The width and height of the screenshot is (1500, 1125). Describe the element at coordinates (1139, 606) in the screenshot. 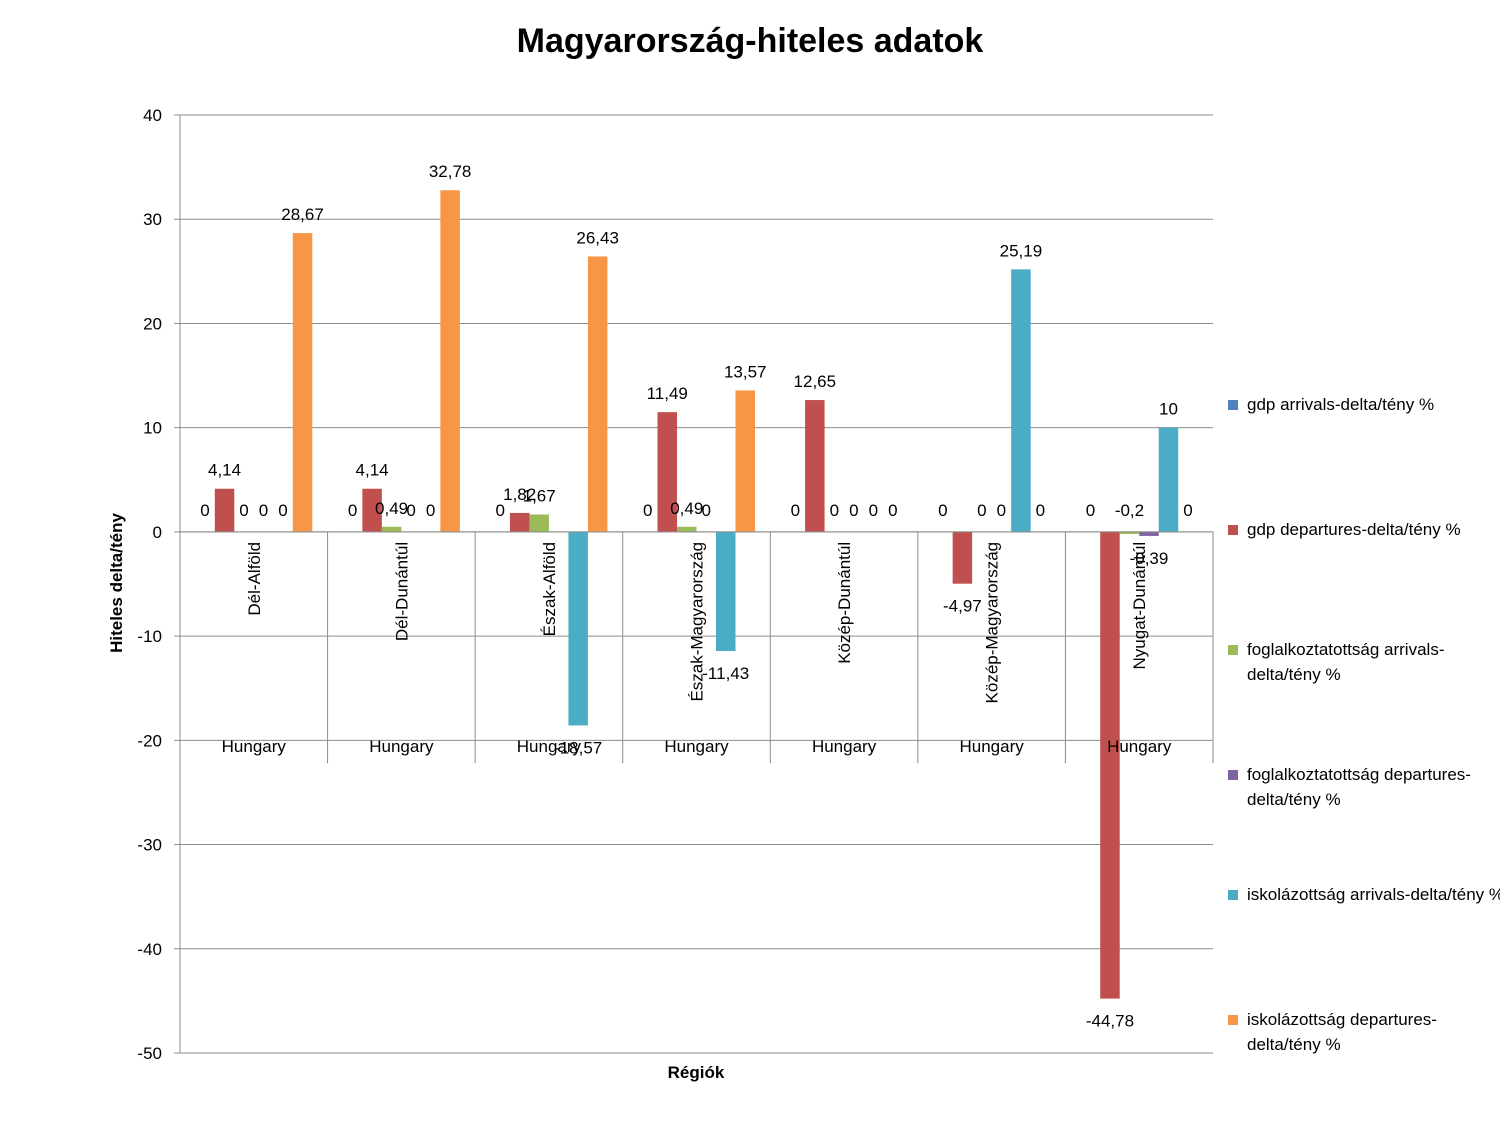

I see `category-label: Nyugat-Dunántúl` at that location.